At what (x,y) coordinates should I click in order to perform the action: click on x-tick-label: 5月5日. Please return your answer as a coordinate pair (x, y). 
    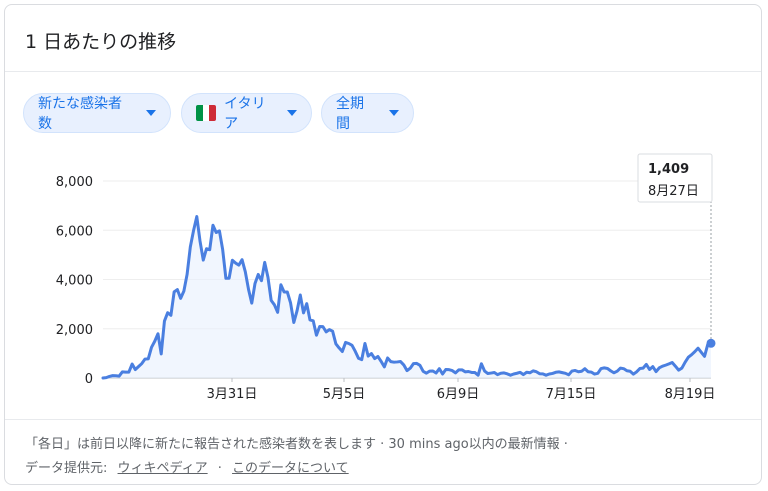
    Looking at the image, I should click on (344, 394).